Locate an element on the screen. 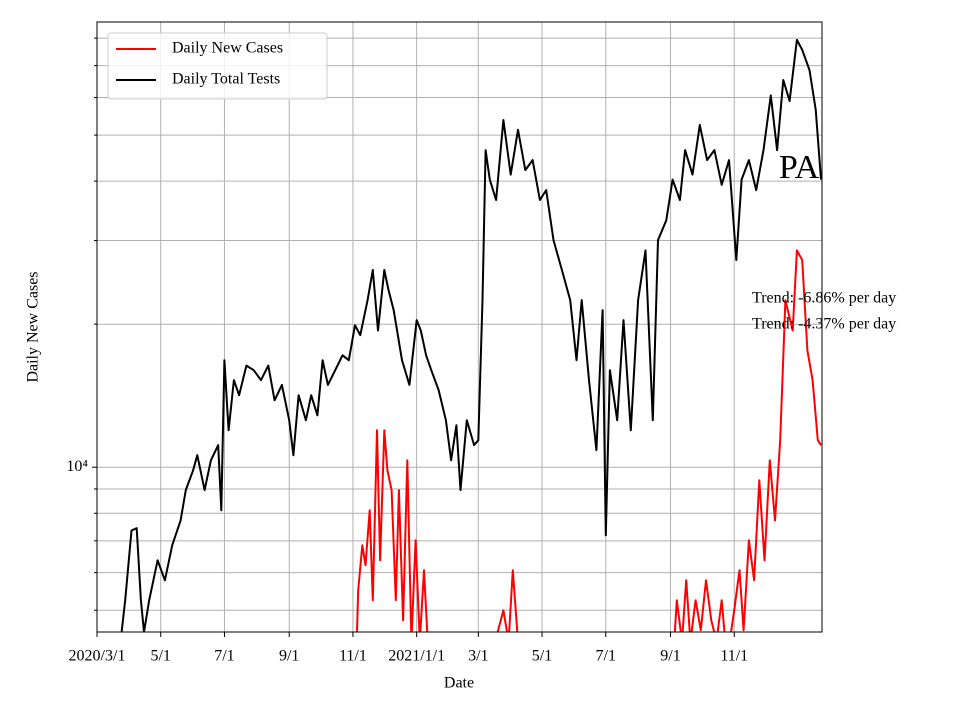 The width and height of the screenshot is (960, 720). legend-box is located at coordinates (217, 66).